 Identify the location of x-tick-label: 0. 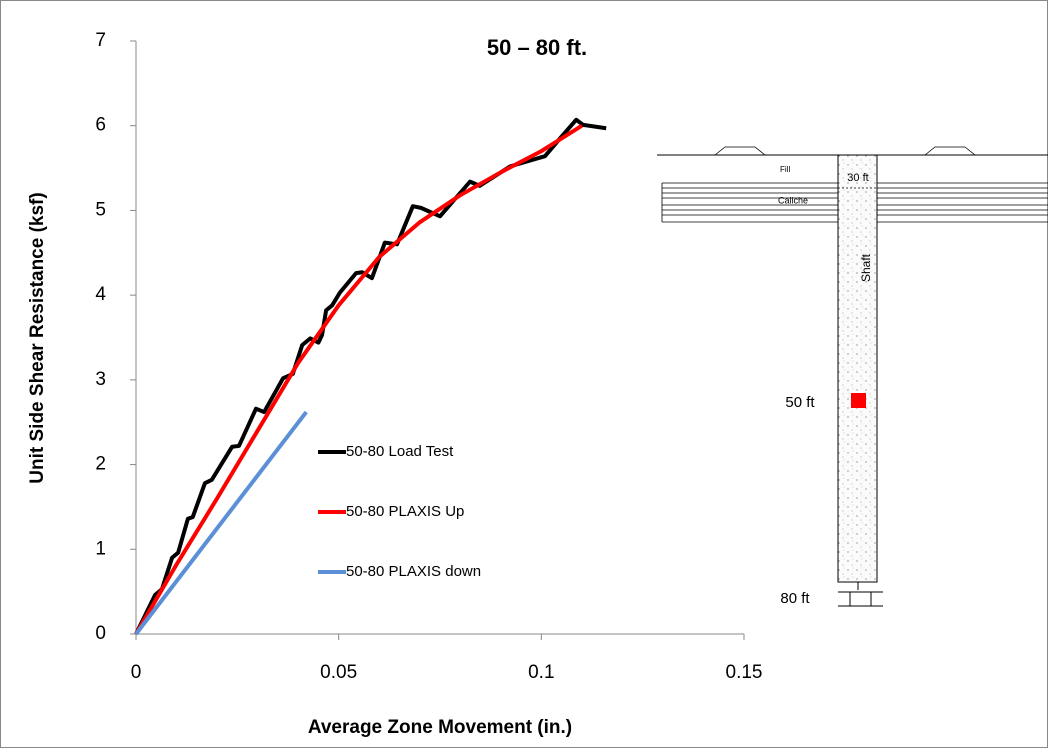
(136, 672).